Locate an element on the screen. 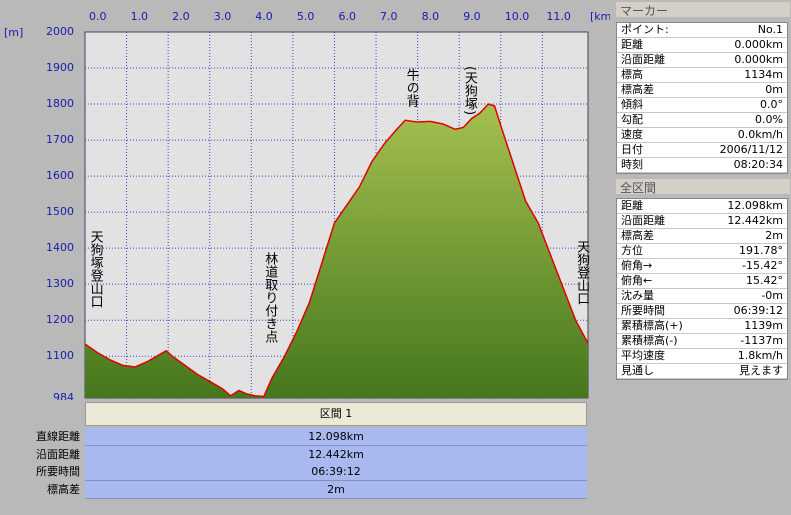  info-row: 距離 12.098km is located at coordinates (702, 206).